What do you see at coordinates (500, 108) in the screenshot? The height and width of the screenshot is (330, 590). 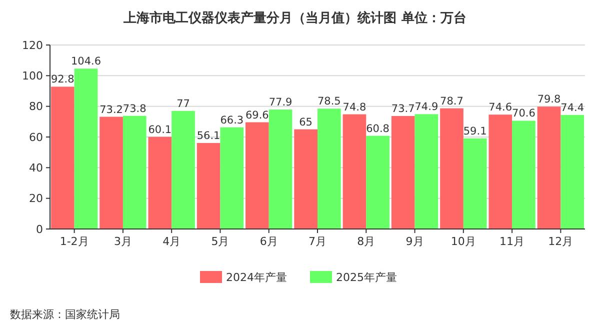 I see `data-label: 74.6` at bounding box center [500, 108].